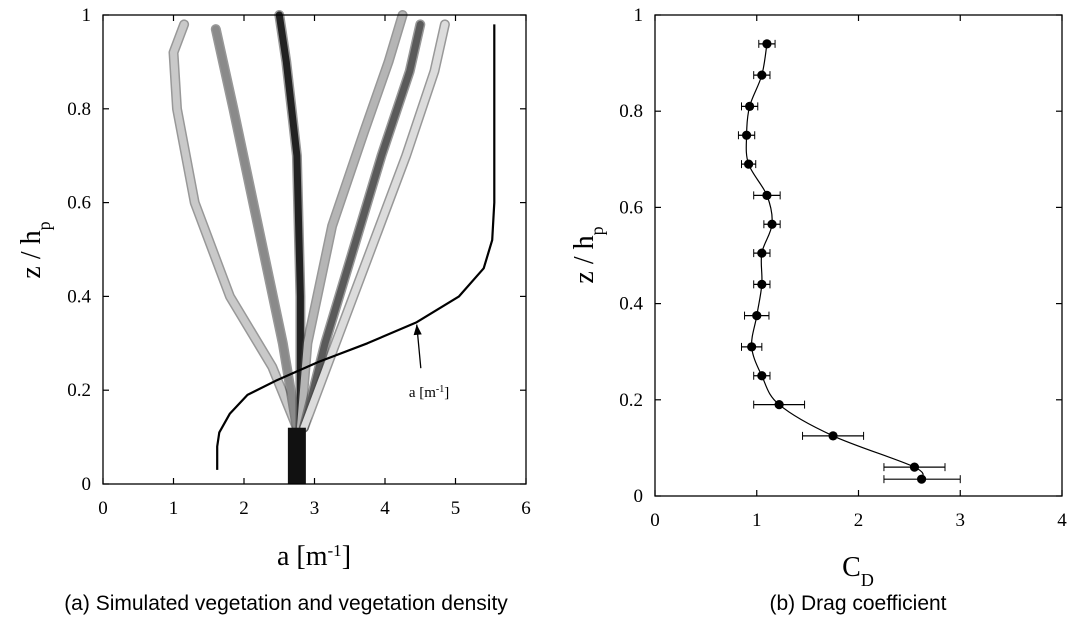  What do you see at coordinates (961, 273) in the screenshot?
I see `panel-b-x-tick: 3` at bounding box center [961, 273].